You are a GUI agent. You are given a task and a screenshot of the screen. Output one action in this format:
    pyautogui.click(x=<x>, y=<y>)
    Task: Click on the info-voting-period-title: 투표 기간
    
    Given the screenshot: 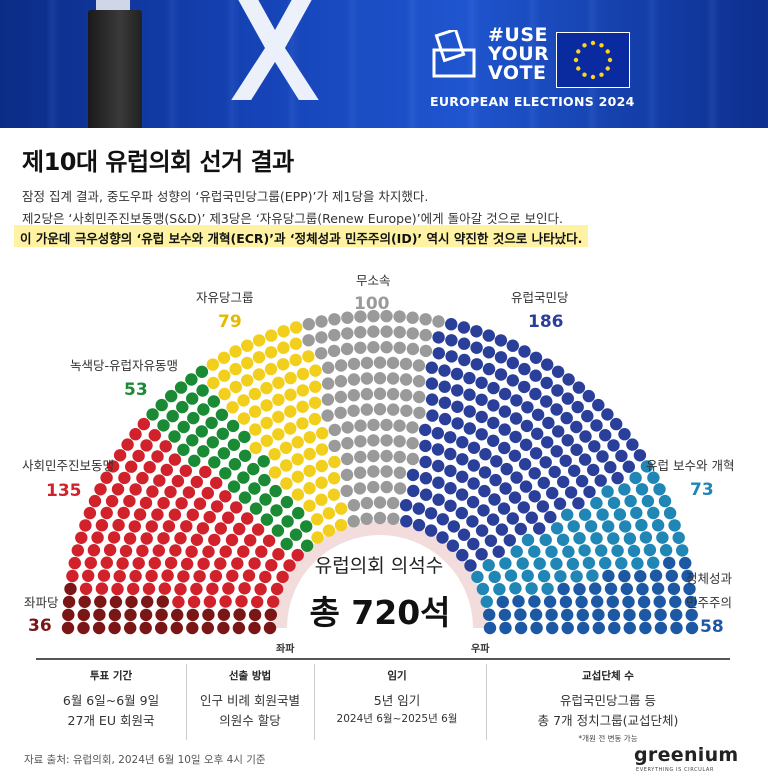 What is the action you would take?
    pyautogui.click(x=111, y=676)
    